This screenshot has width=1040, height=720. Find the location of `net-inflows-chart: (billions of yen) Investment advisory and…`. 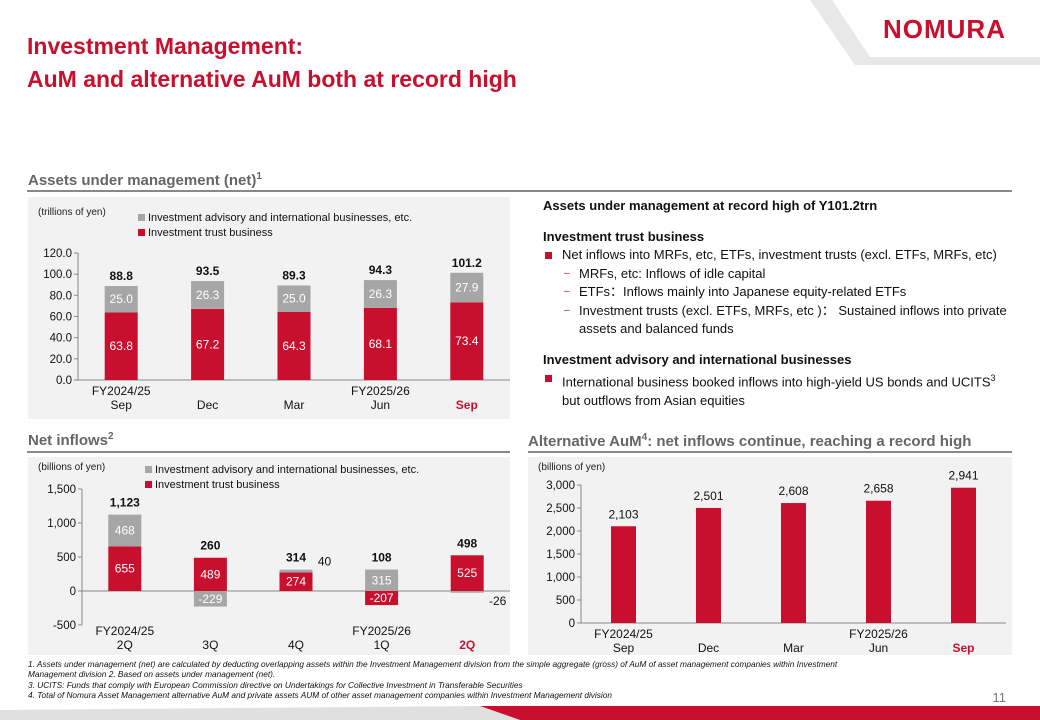

net-inflows-chart: (billions of yen) Investment advisory and… is located at coordinates (274, 557).